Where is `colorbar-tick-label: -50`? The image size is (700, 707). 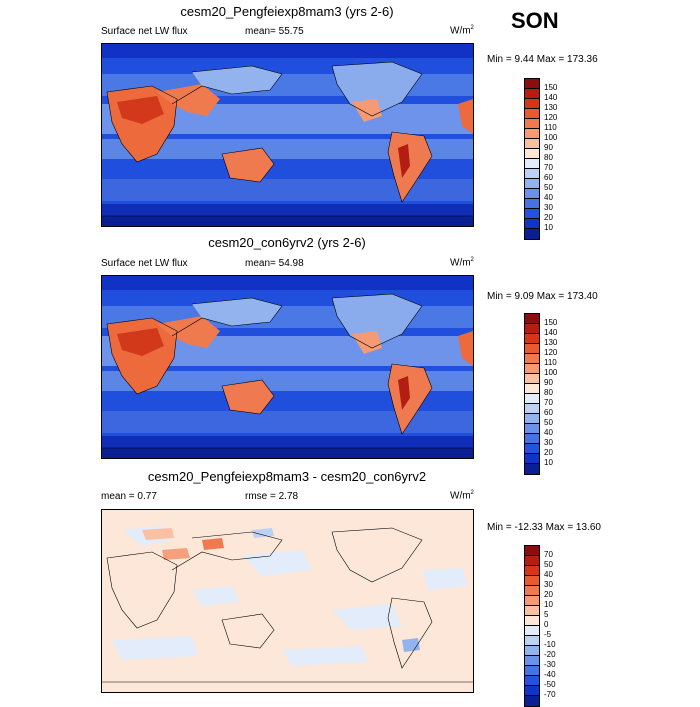 colorbar-tick-label: -50 is located at coordinates (550, 684).